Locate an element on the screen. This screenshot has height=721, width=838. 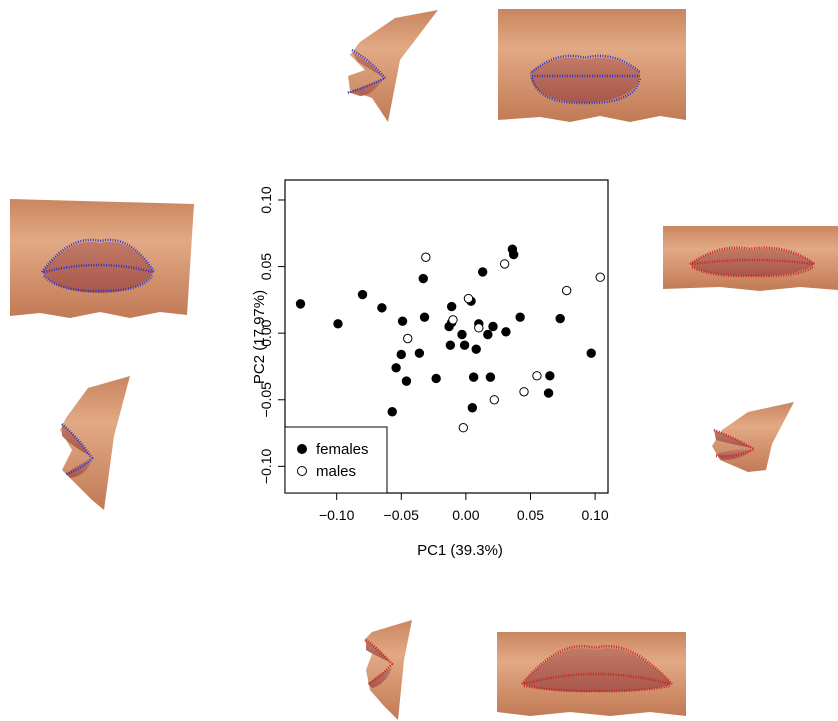
y-axis-label: PC2 (17.97%) is located at coordinates (259, 337).